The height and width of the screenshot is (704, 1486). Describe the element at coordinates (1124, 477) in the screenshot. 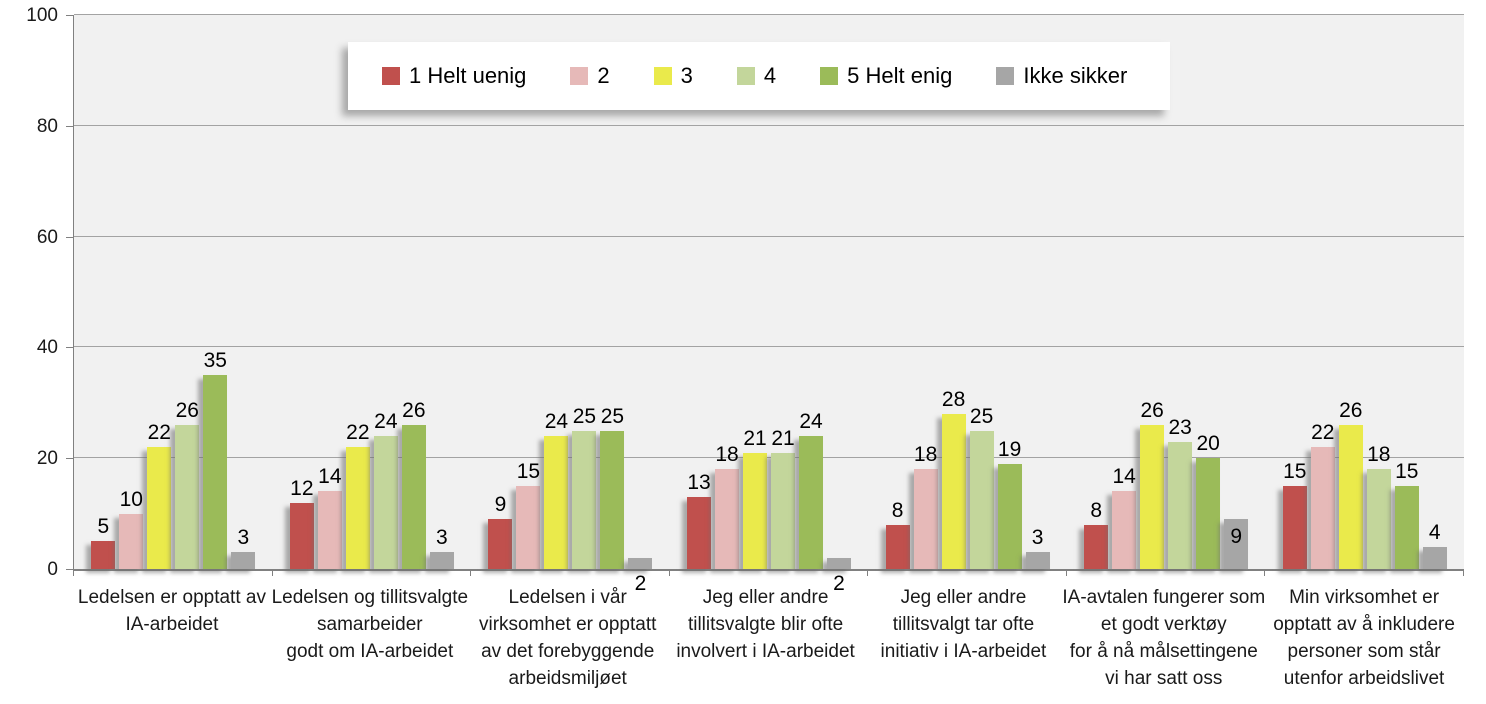

I see `bar-value-label: 14` at that location.